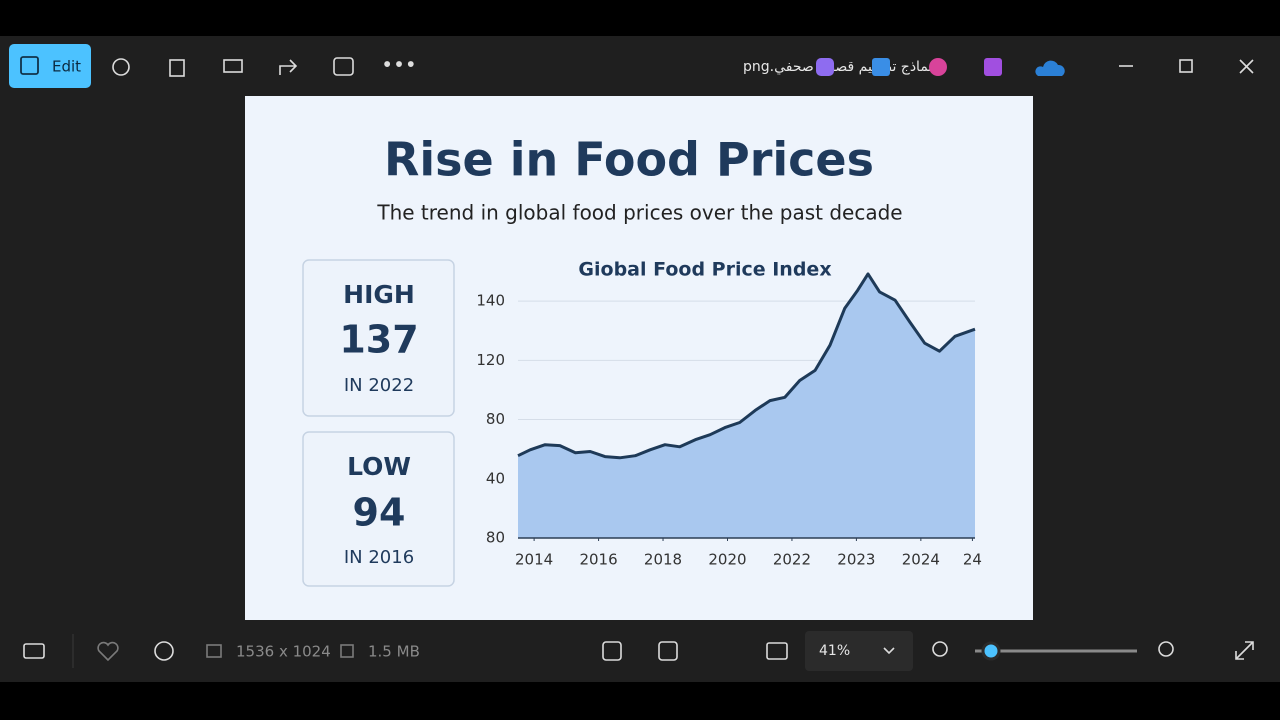 The image size is (1280, 720). What do you see at coordinates (837, 67) in the screenshot?
I see `file-name: نماذج تصميم قصص صحفي.png` at bounding box center [837, 67].